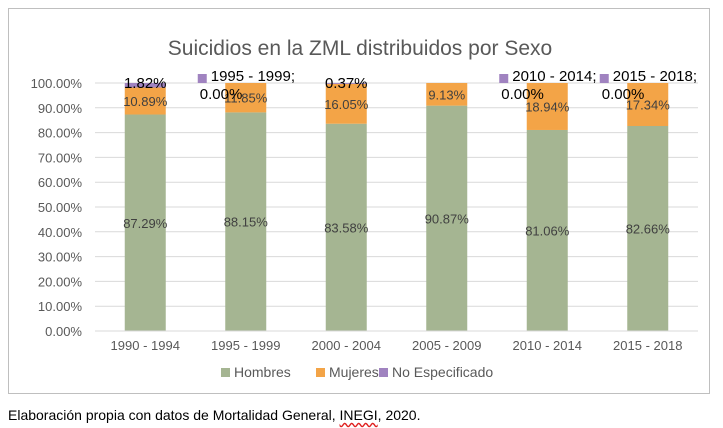 Image resolution: width=723 pixels, height=428 pixels. I want to click on data-label-mujeres: 11.85%, so click(246, 98).